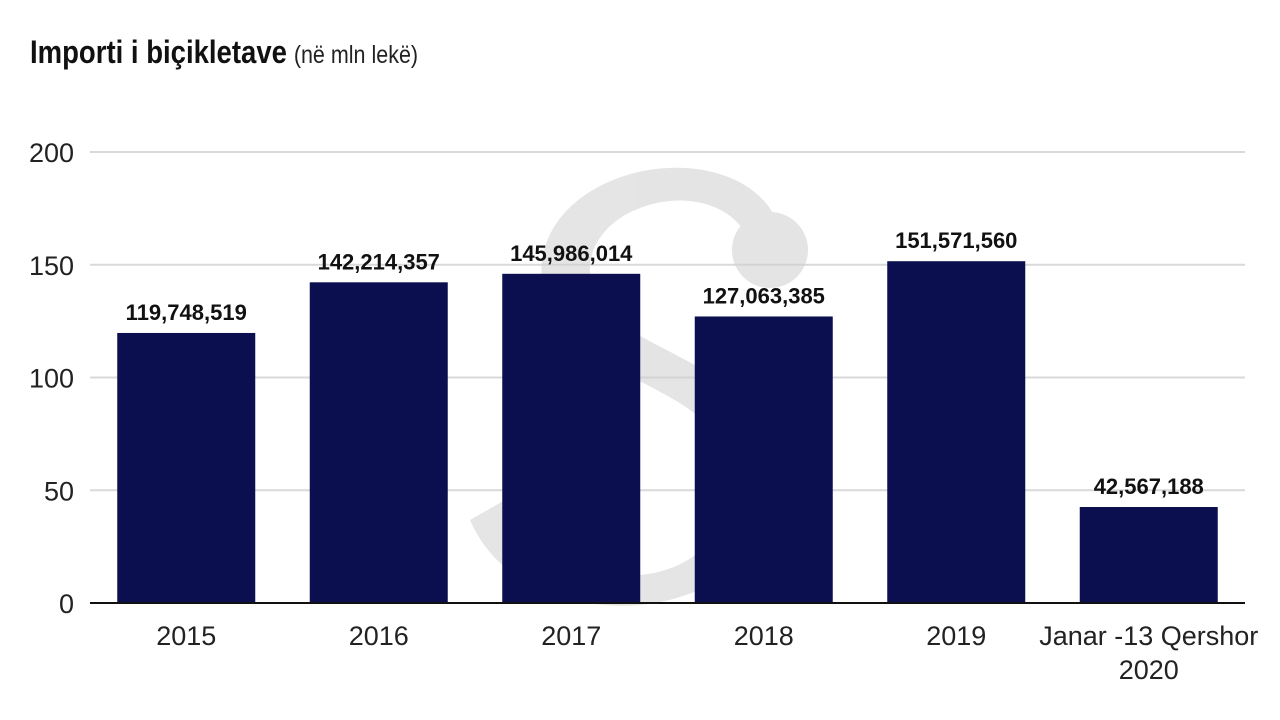 This screenshot has width=1280, height=720. I want to click on x-tick-label: 2019, so click(956, 636).